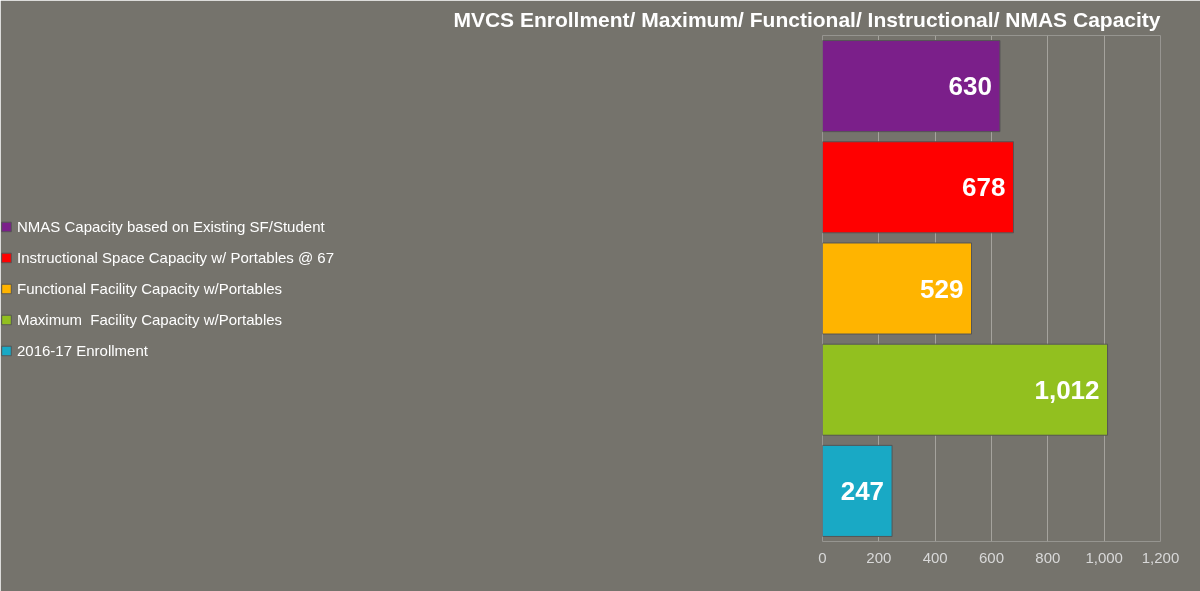 The height and width of the screenshot is (591, 1200). I want to click on x-tick-label: 400, so click(935, 557).